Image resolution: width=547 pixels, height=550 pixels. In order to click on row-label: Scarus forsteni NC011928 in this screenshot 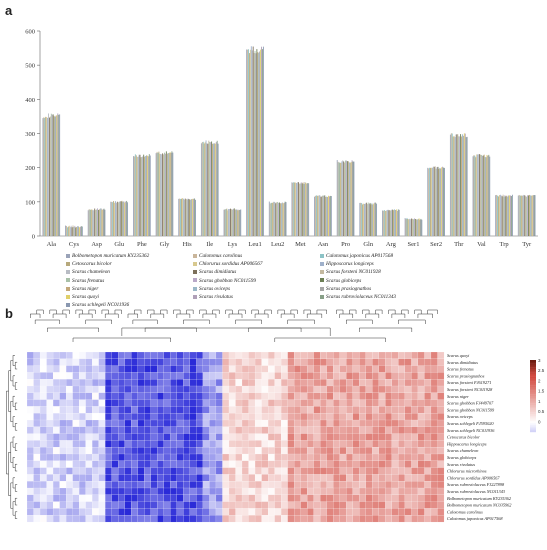, I will do `click(470, 389)`.